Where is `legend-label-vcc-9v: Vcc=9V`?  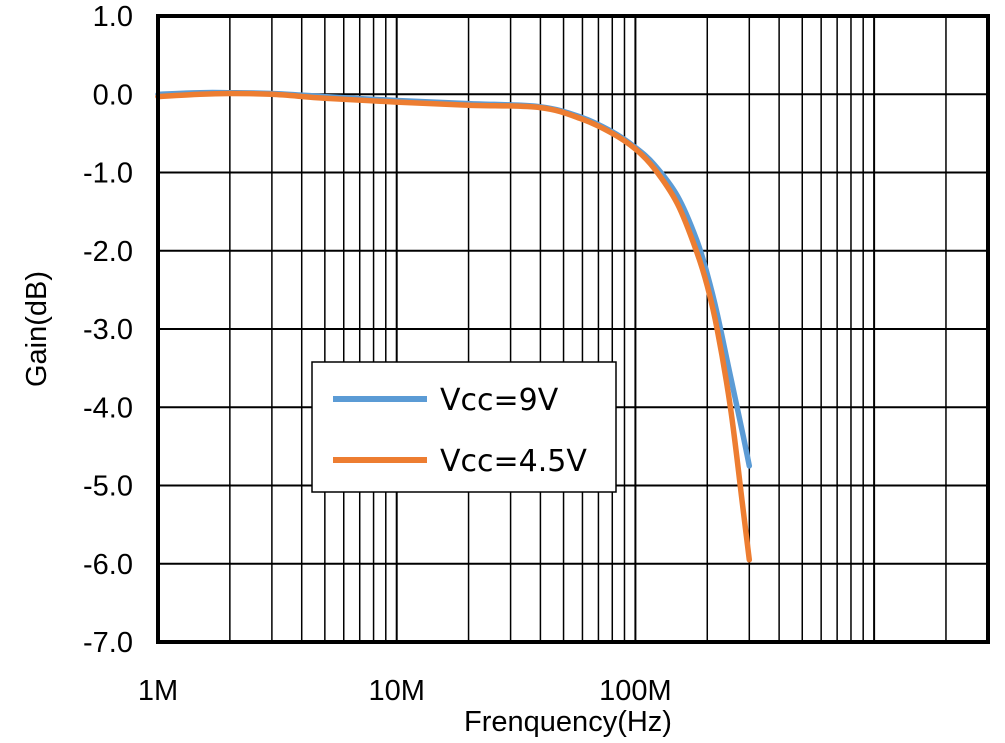
legend-label-vcc-9v: Vcc=9V is located at coordinates (499, 400).